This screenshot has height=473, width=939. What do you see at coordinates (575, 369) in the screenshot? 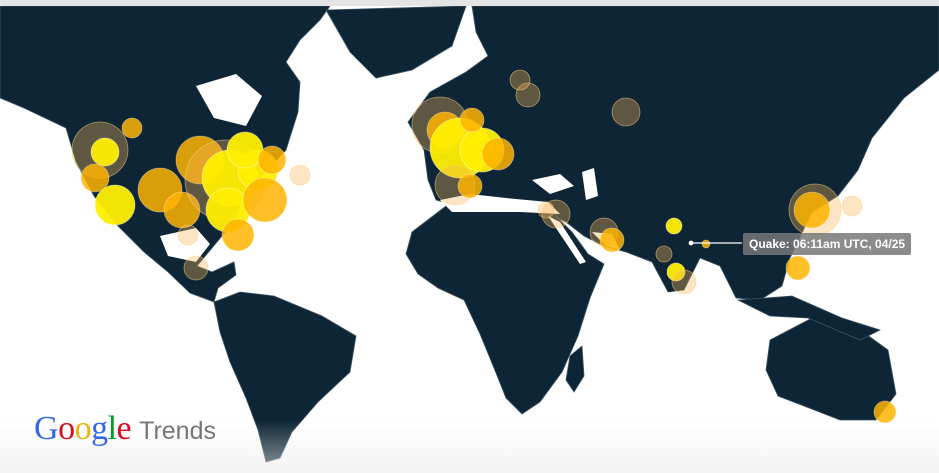
I see `land-madagascar` at bounding box center [575, 369].